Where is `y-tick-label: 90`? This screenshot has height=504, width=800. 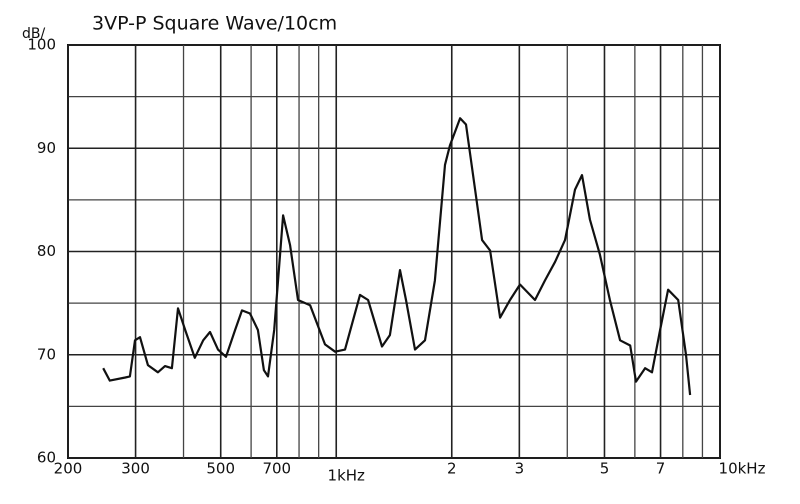
y-tick-label: 90 is located at coordinates (46, 148).